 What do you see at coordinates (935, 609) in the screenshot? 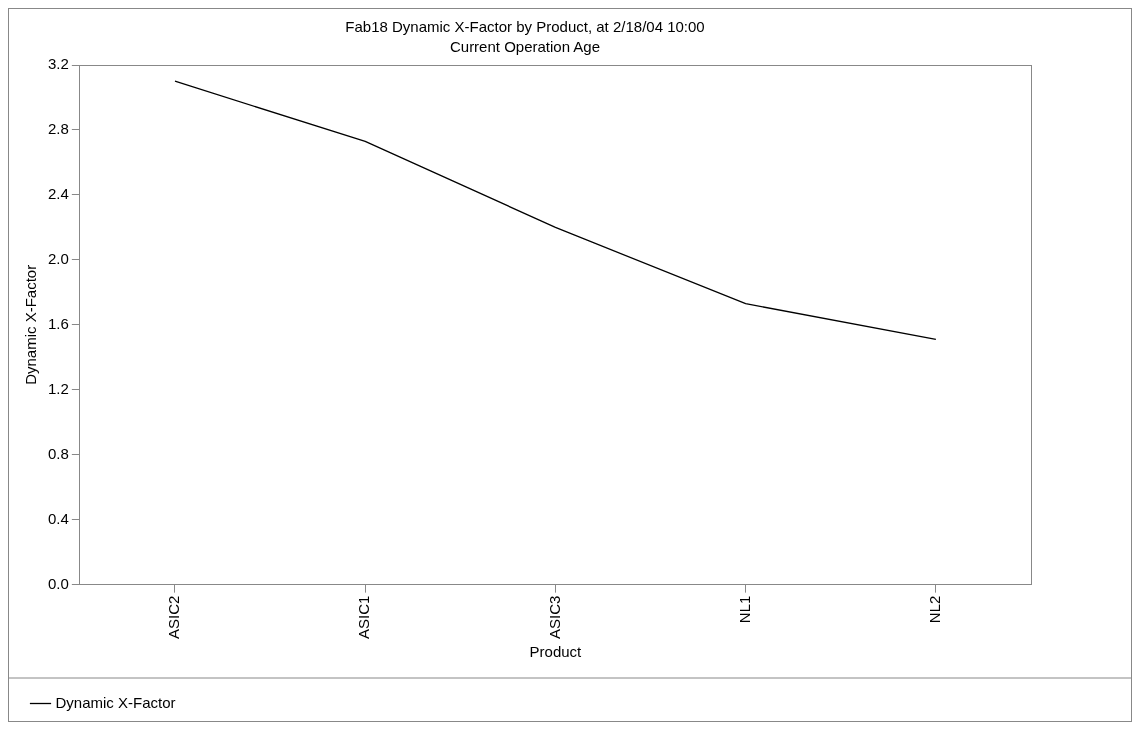
I see `x-tick-label: NL2` at bounding box center [935, 609].